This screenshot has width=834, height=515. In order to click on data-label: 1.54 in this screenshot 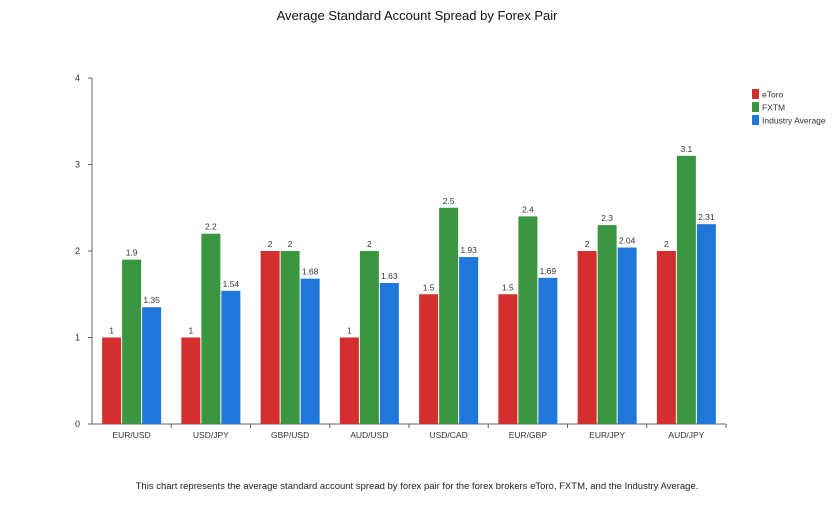, I will do `click(231, 284)`.